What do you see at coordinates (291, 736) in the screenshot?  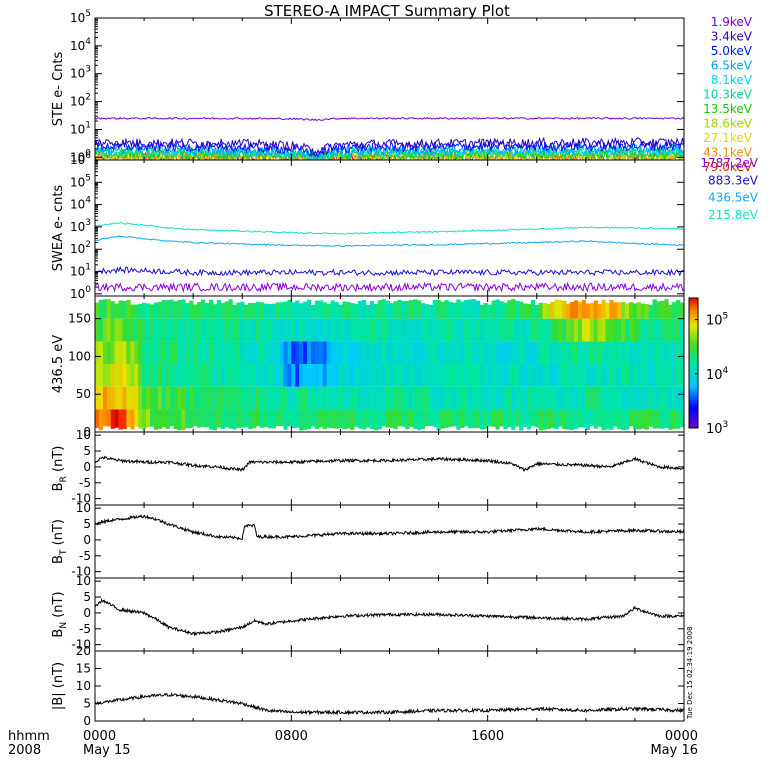 I see `time-tick-label: 0800` at bounding box center [291, 736].